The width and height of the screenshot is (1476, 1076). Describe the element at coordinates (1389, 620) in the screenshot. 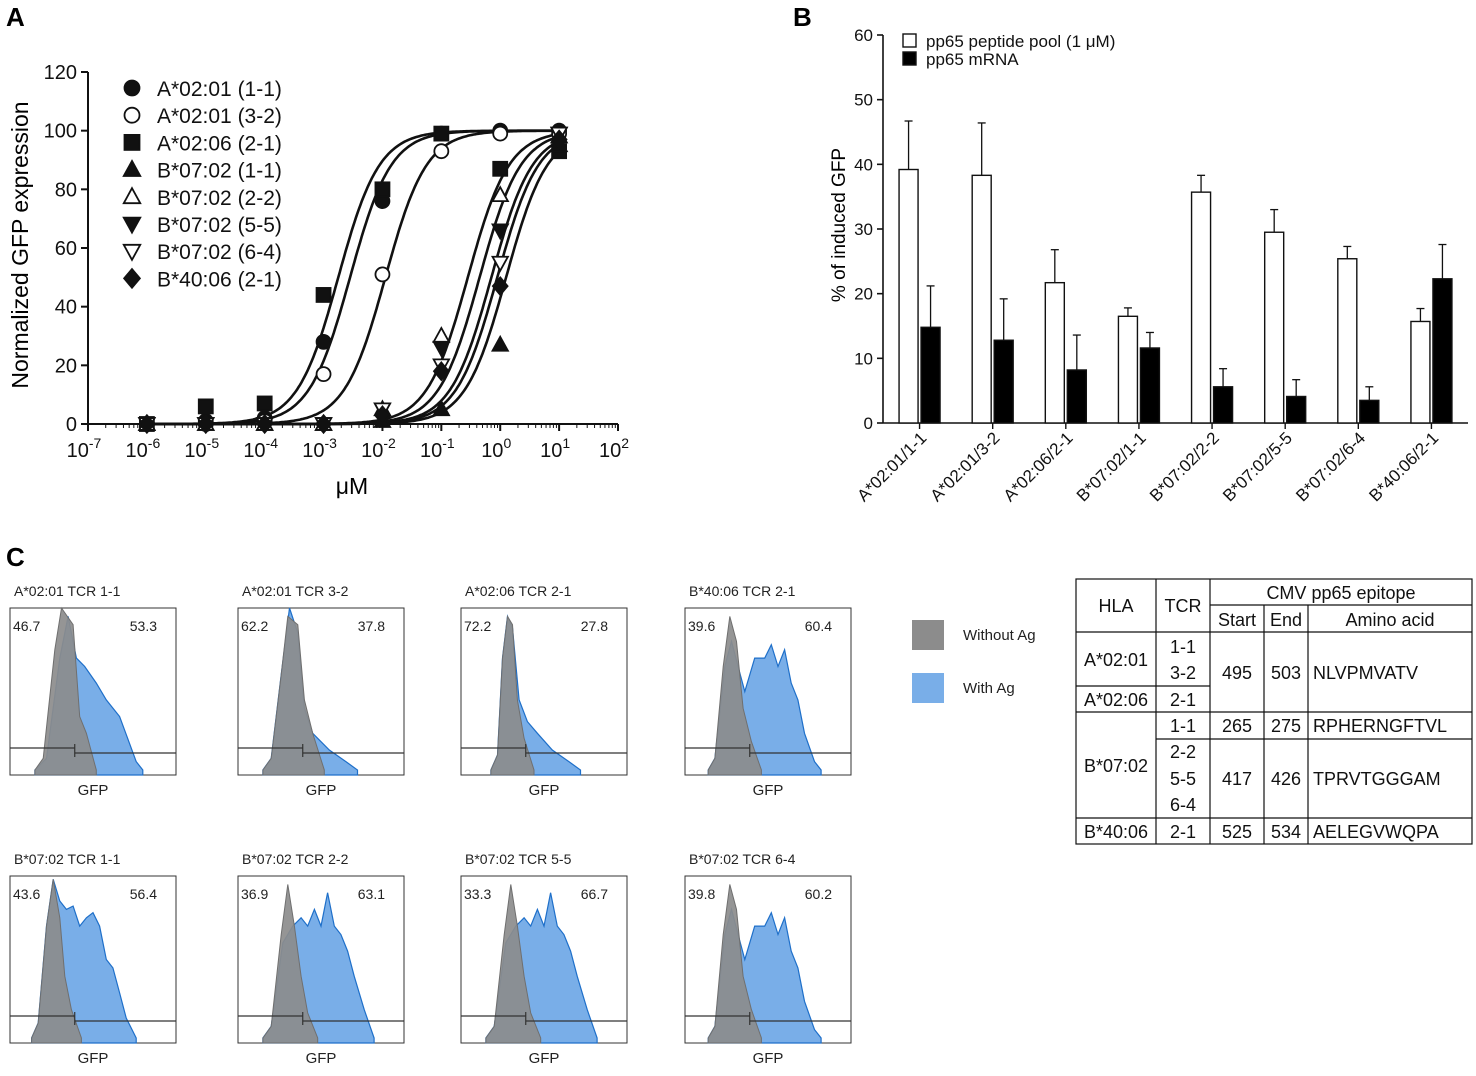

I see `table-header-amino-acid: Amino acid` at that location.